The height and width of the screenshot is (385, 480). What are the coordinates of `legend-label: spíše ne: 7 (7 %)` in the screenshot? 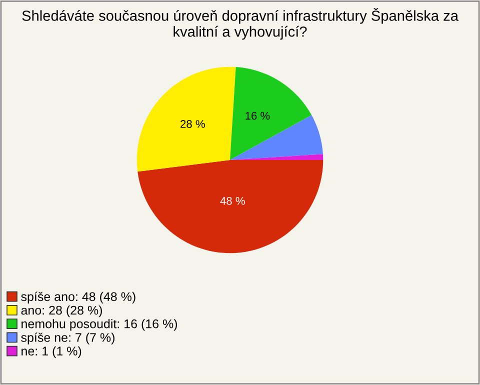 It's located at (67, 338).